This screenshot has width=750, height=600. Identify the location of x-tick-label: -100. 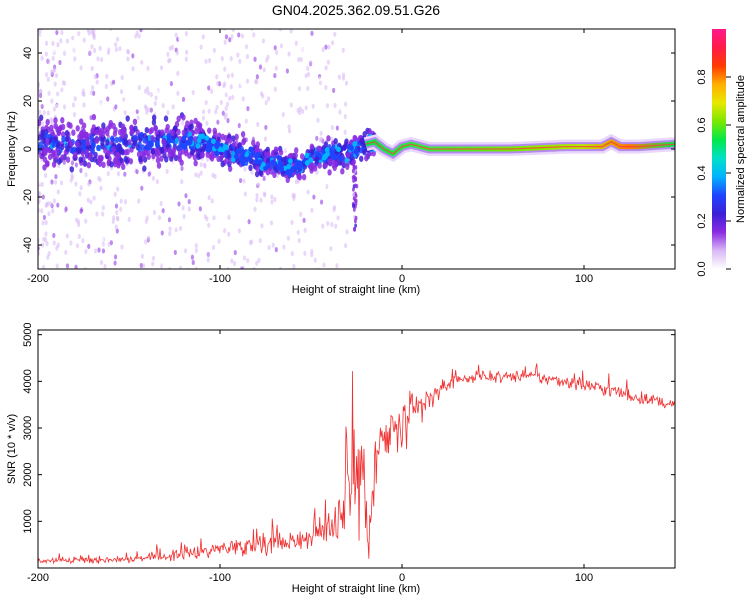
(220, 578).